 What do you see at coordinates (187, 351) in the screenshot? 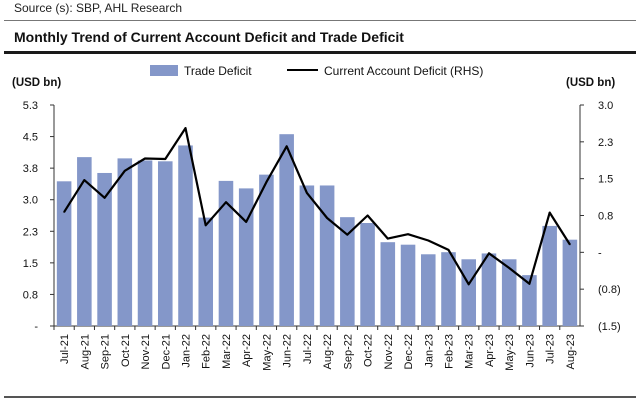
I see `x-tick-label: Jan-22` at bounding box center [187, 351].